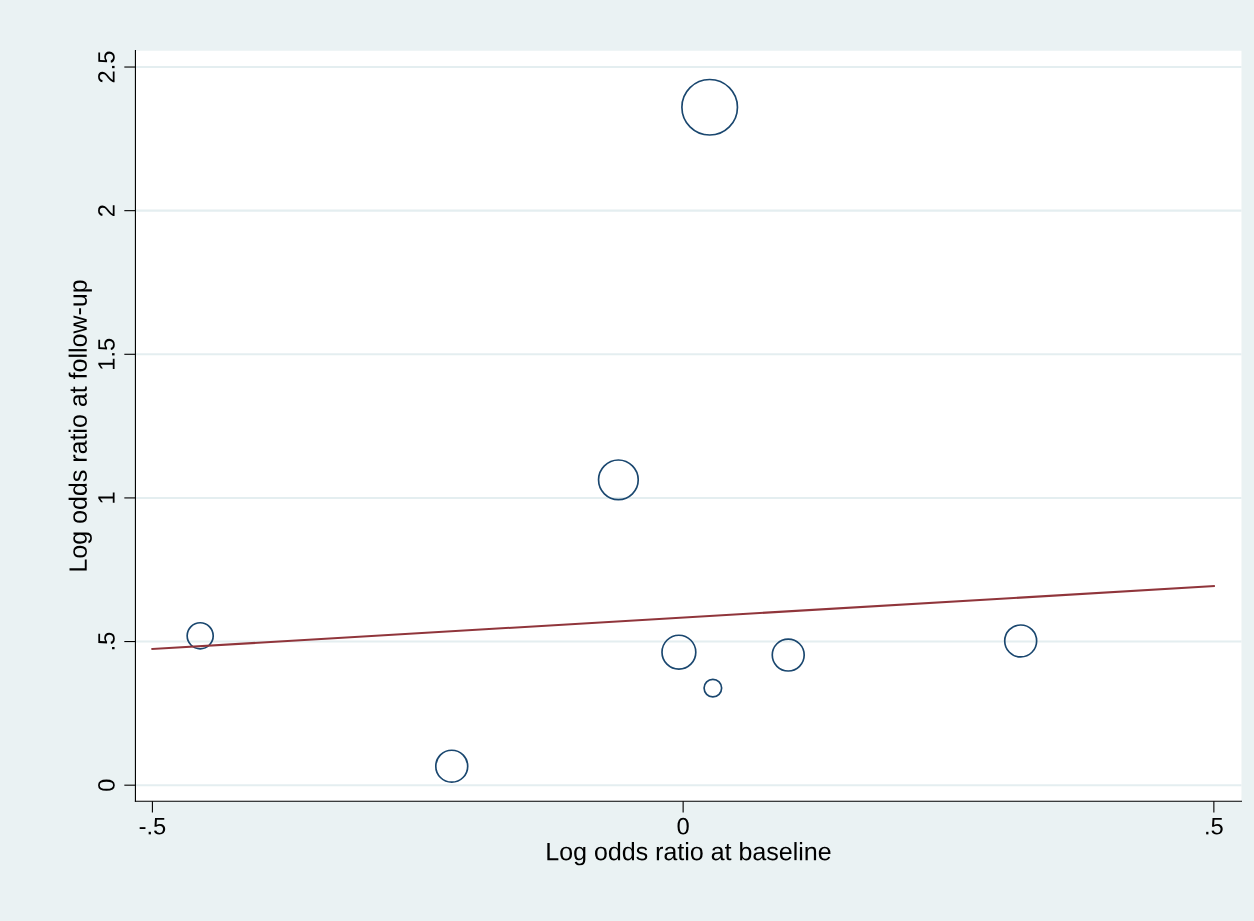  I want to click on x-tick-label: 0, so click(683, 826).